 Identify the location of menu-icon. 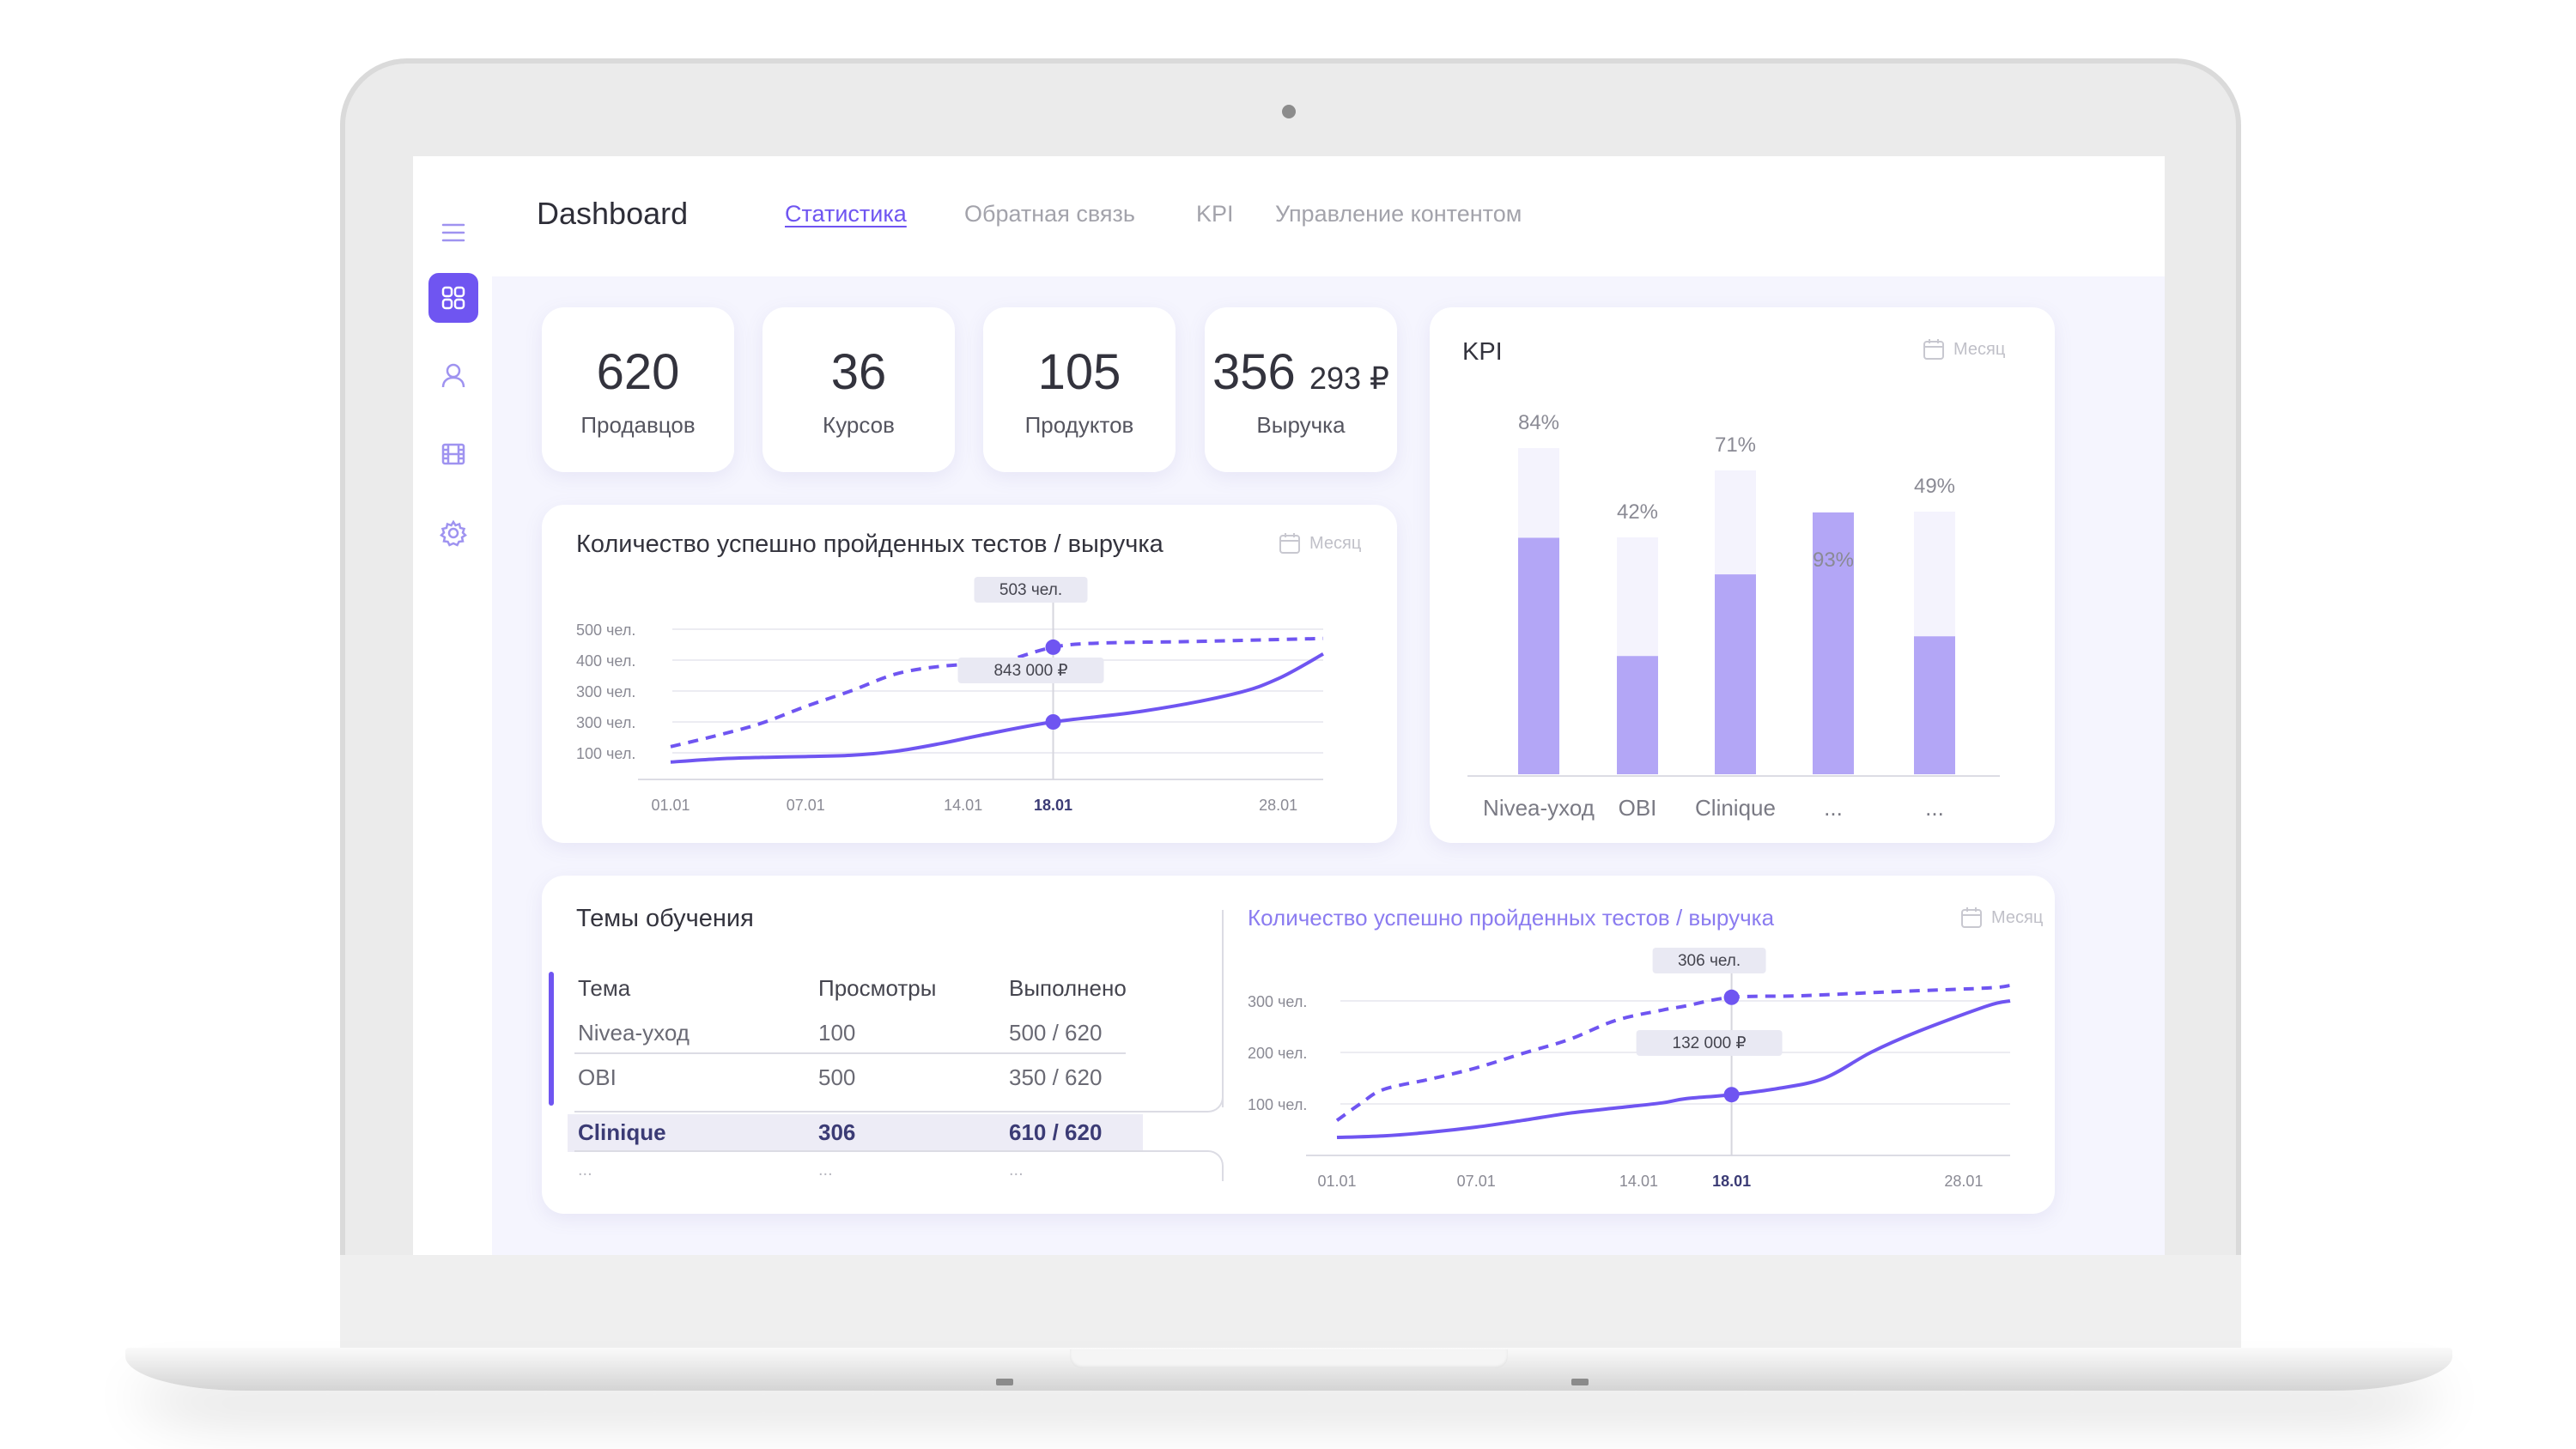
(453, 233).